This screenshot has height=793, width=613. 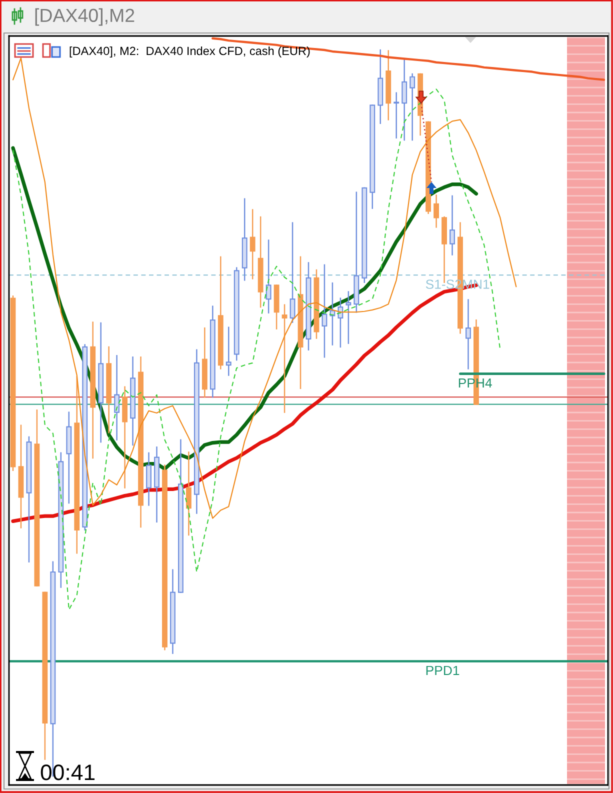 What do you see at coordinates (190, 52) in the screenshot?
I see `chart-subtitle: [DAX40], M2: DAX40 Index CFD, cash (EUR)` at bounding box center [190, 52].